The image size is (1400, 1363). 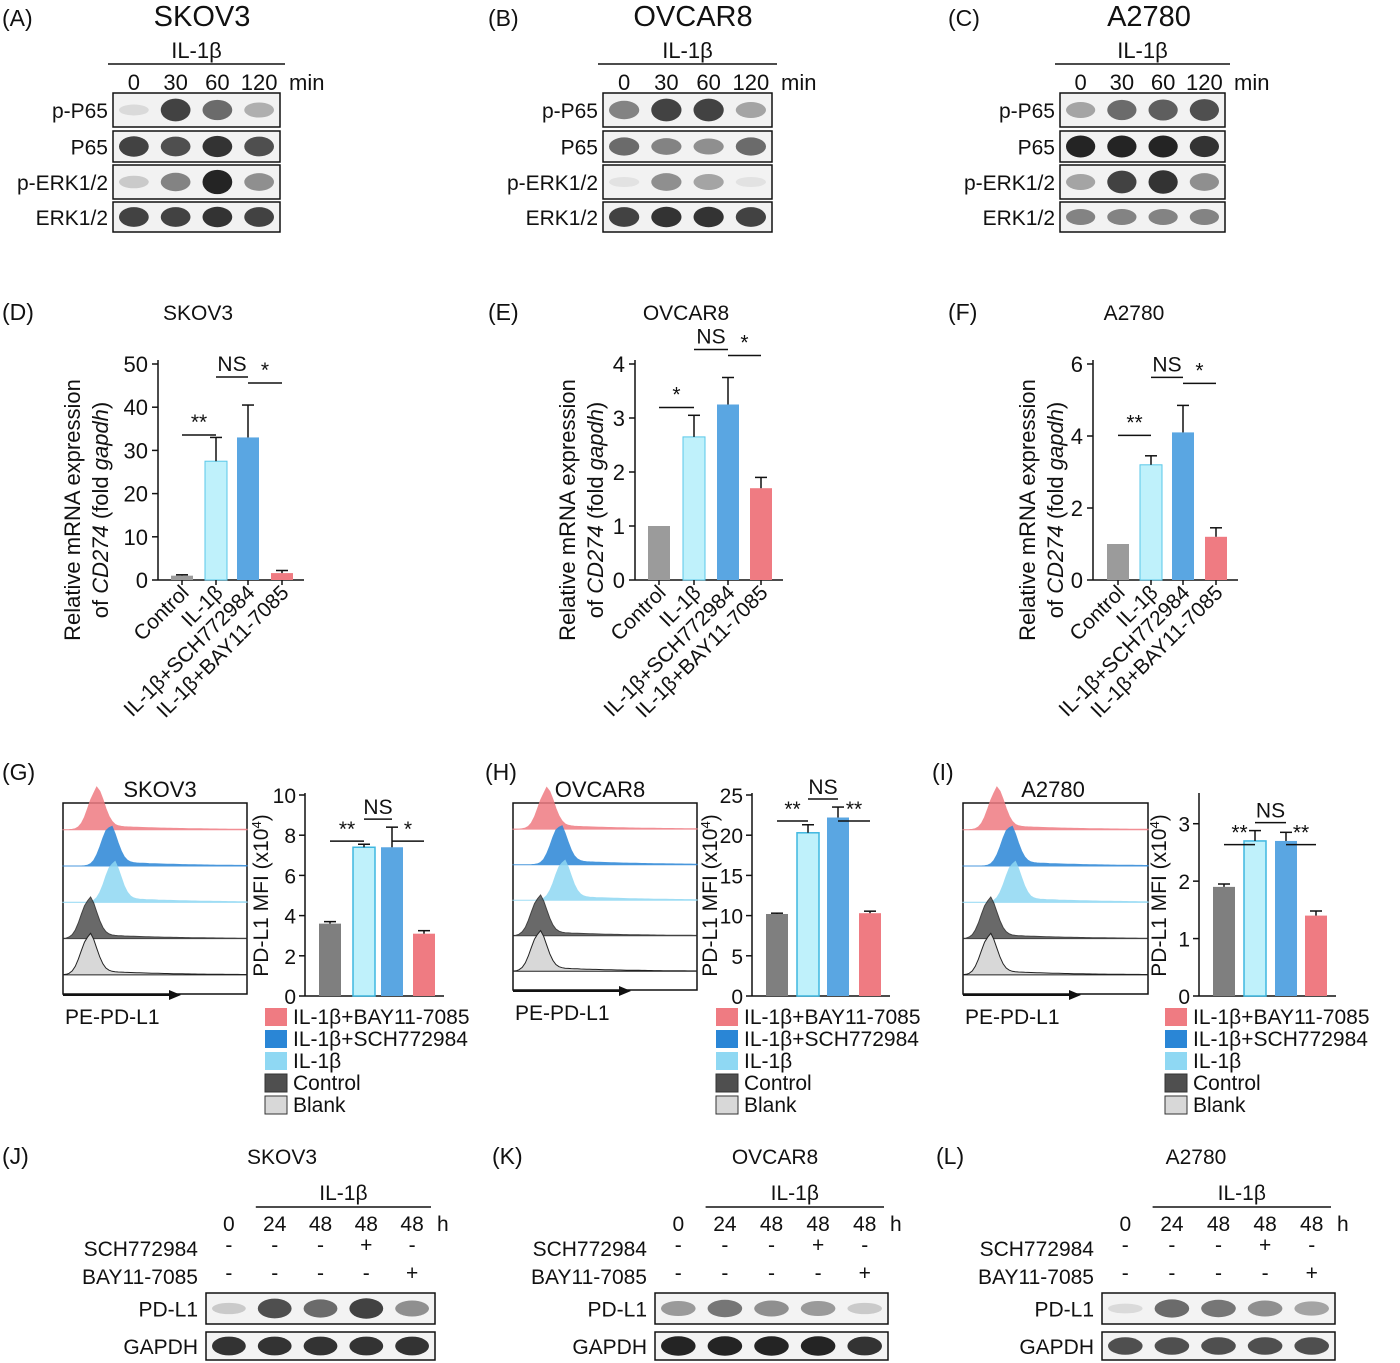 I want to click on panel-letter: (D), so click(x=18, y=312).